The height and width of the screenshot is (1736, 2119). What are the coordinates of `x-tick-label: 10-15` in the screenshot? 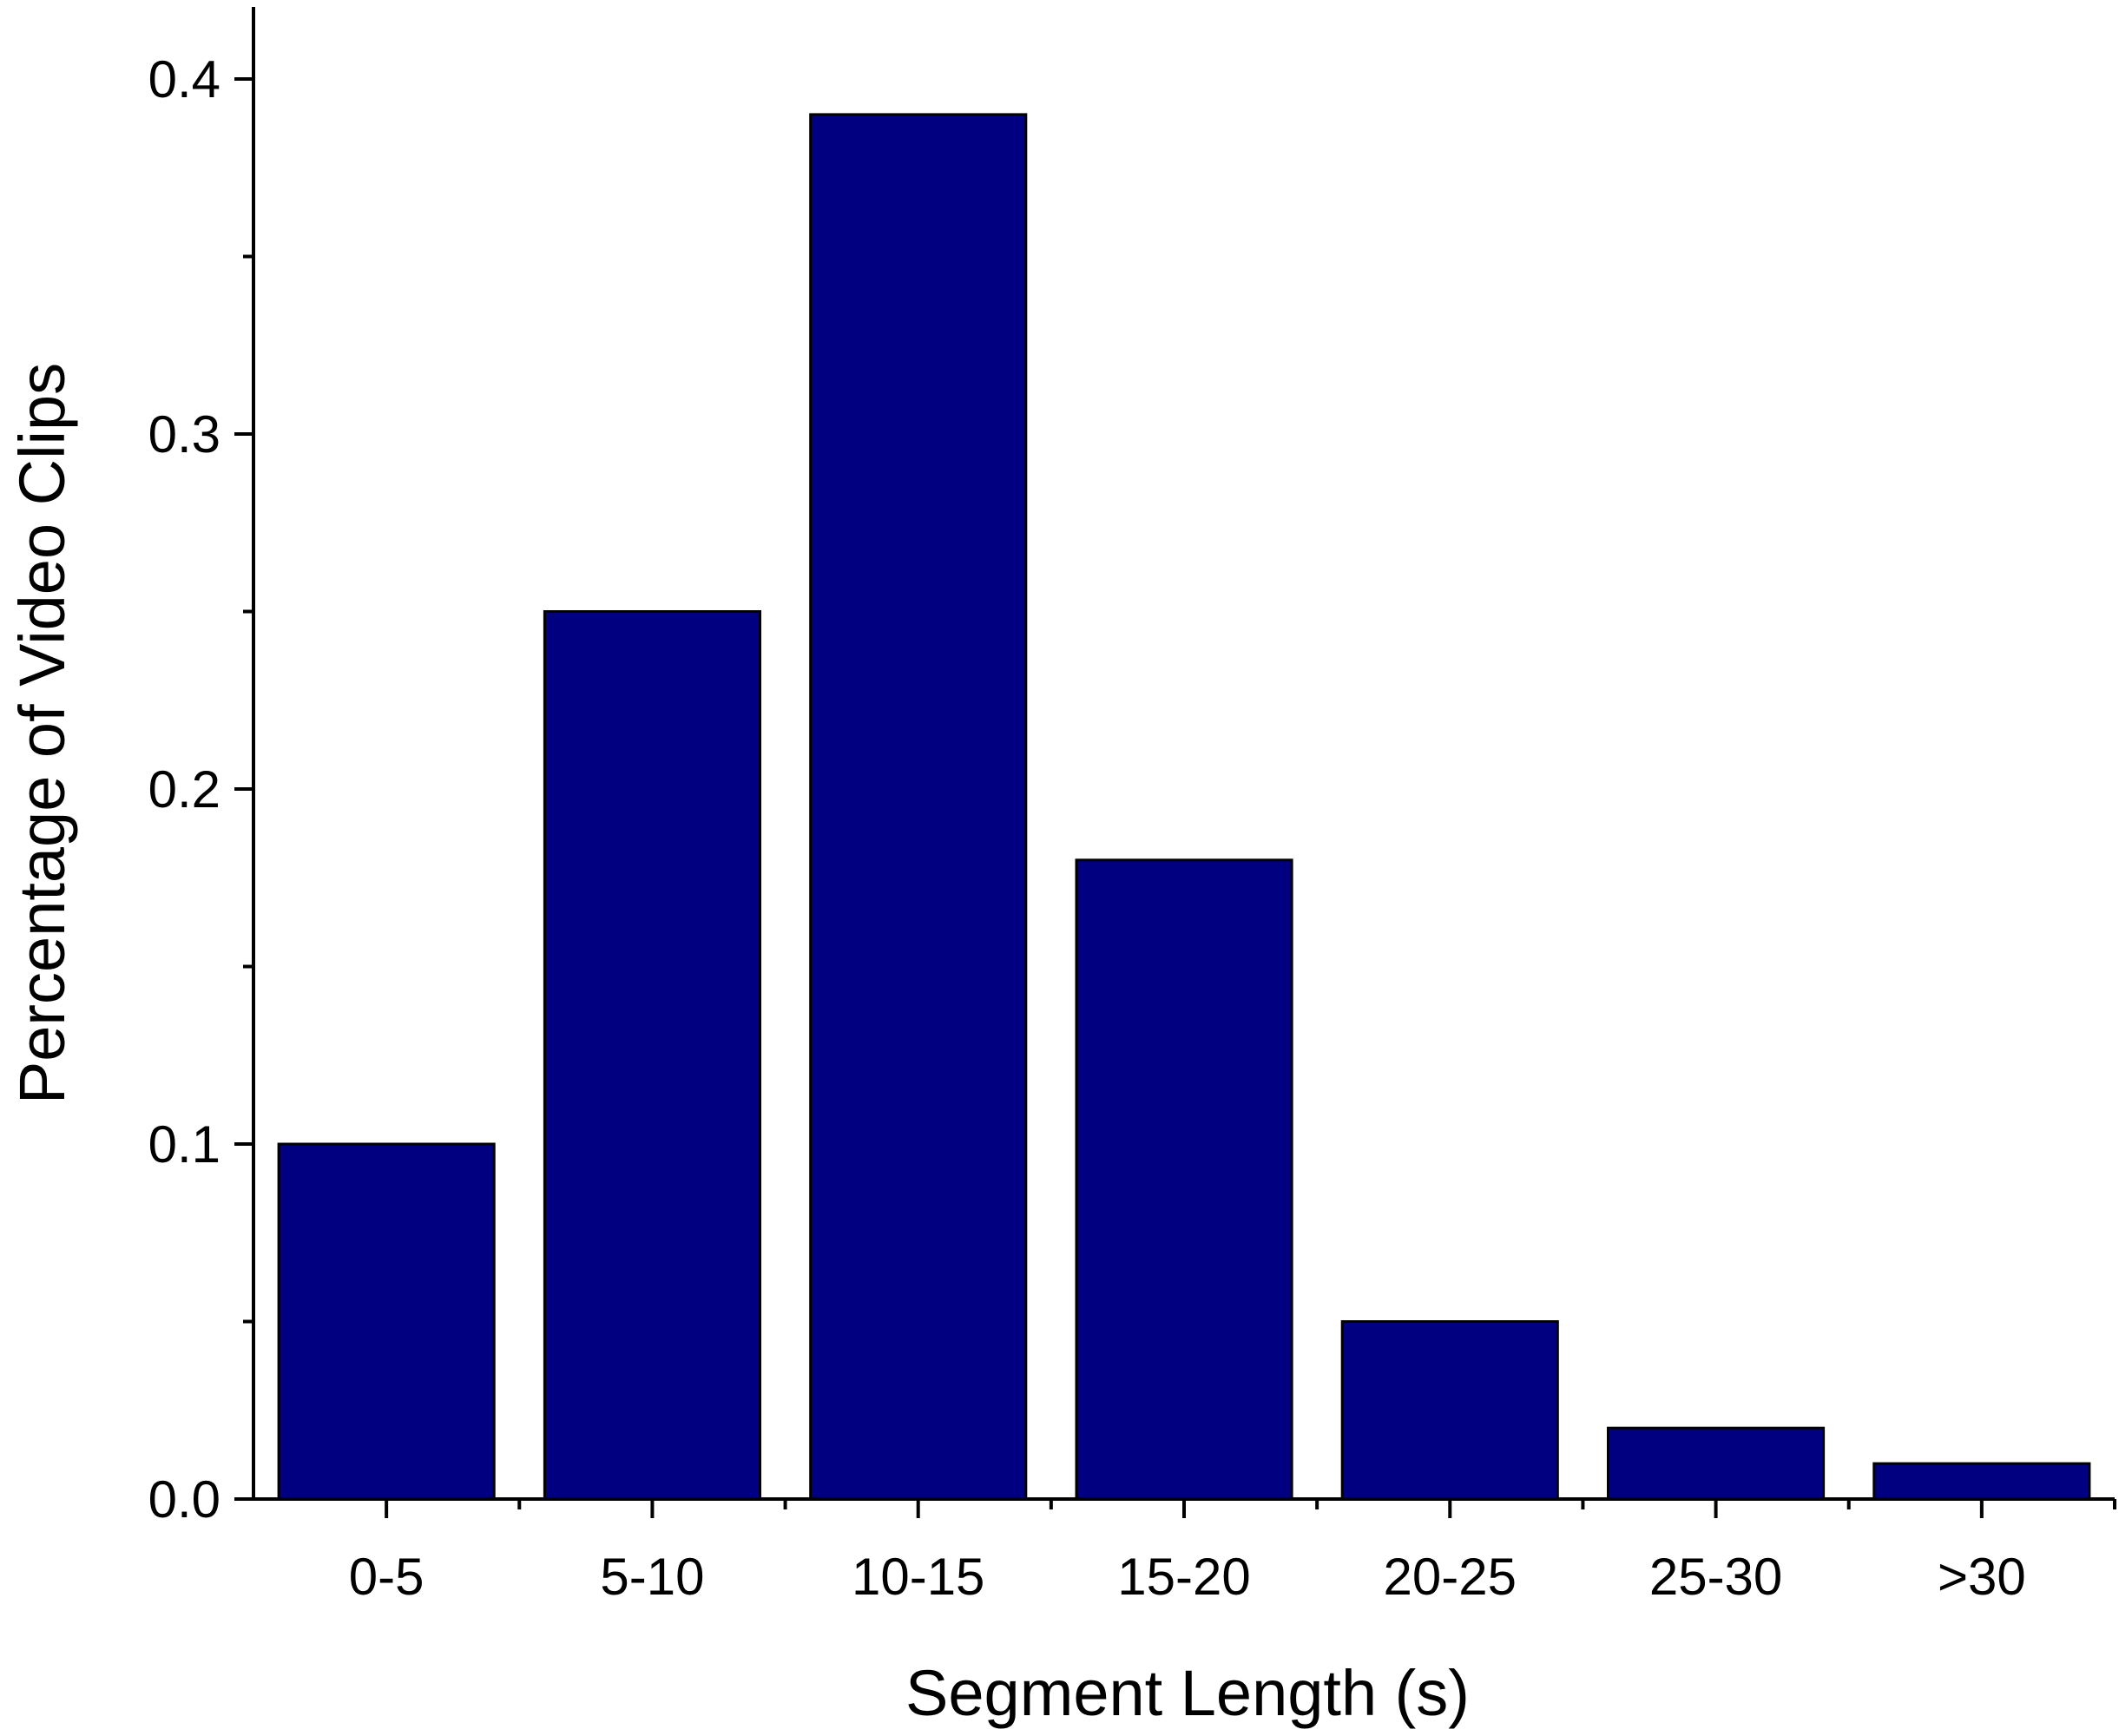 It's located at (918, 1577).